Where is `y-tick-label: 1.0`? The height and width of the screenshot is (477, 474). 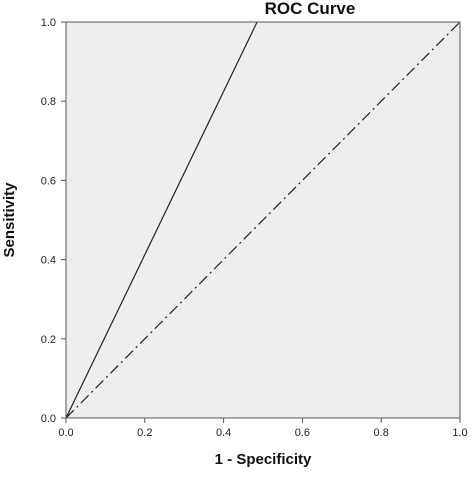
y-tick-label: 1.0 is located at coordinates (48, 23).